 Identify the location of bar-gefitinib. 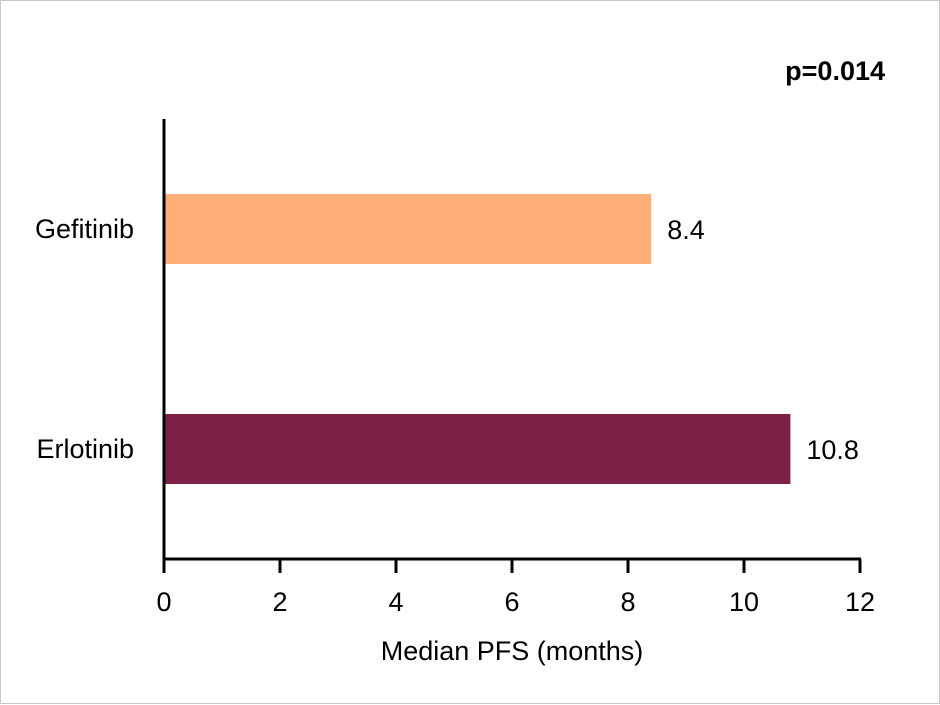
(408, 229).